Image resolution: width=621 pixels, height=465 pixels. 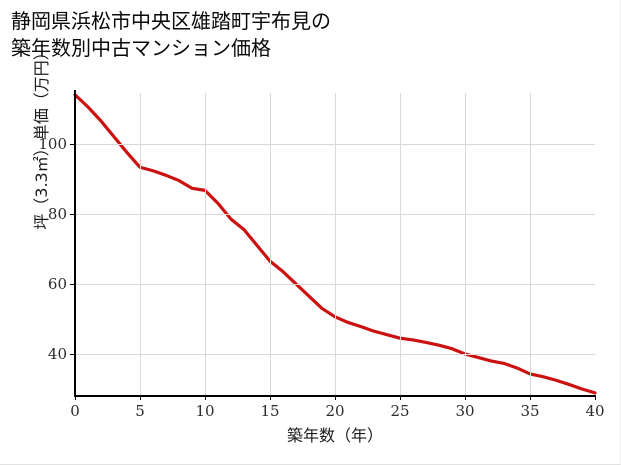 I want to click on y-tick-label: 40, so click(x=57, y=353).